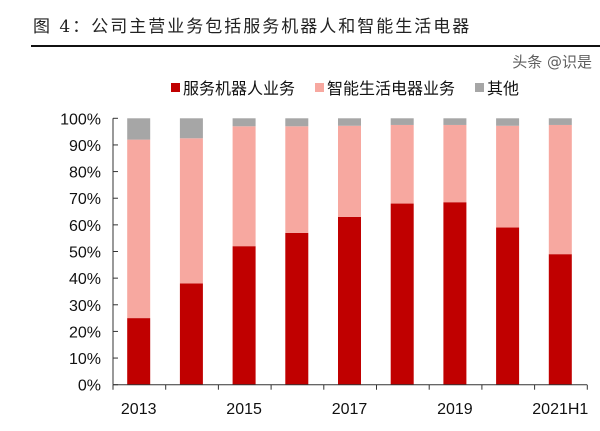 This screenshot has width=600, height=431. Describe the element at coordinates (85, 253) in the screenshot. I see `y-tick-label: 50%` at that location.